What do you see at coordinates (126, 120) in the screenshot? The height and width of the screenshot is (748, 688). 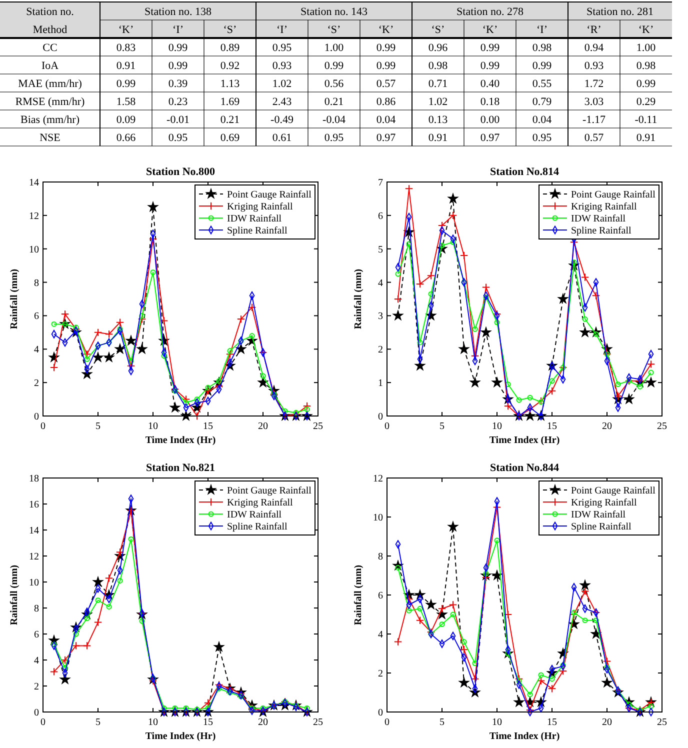 I see `text: 0.09` at bounding box center [126, 120].